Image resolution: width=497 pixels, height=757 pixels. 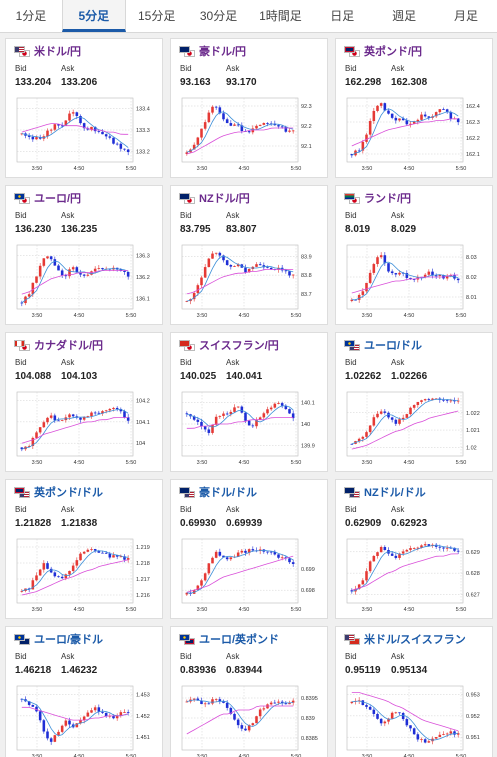 I want to click on tab-weekly: 週足, so click(x=404, y=16).